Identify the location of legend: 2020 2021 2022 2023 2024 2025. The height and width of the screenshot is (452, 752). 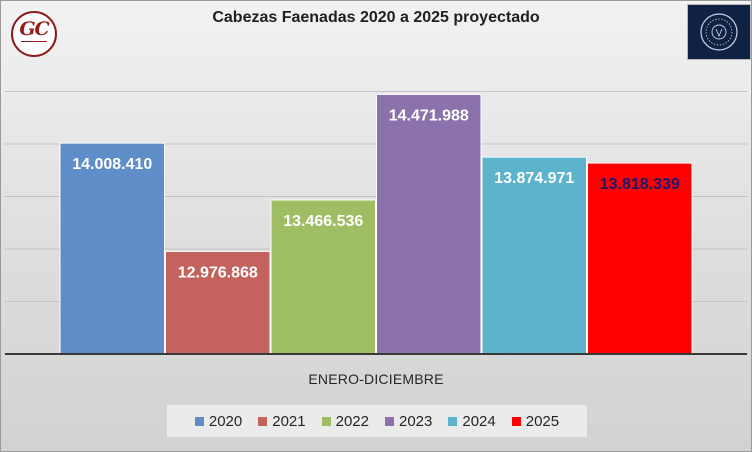
(377, 421).